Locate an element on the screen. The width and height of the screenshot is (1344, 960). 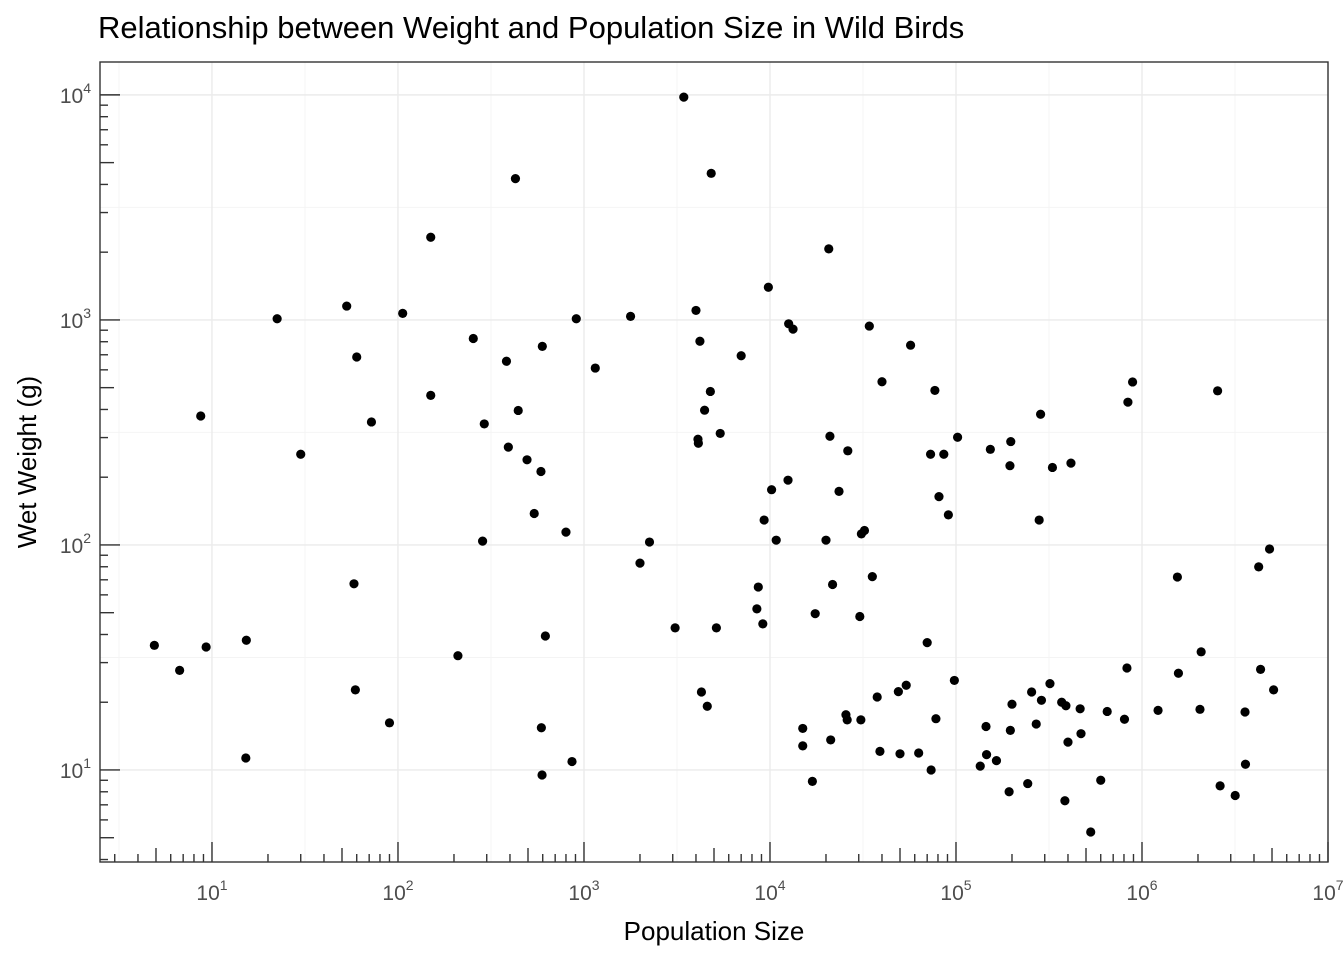
x-tick-label: 10⁴ is located at coordinates (769, 891).